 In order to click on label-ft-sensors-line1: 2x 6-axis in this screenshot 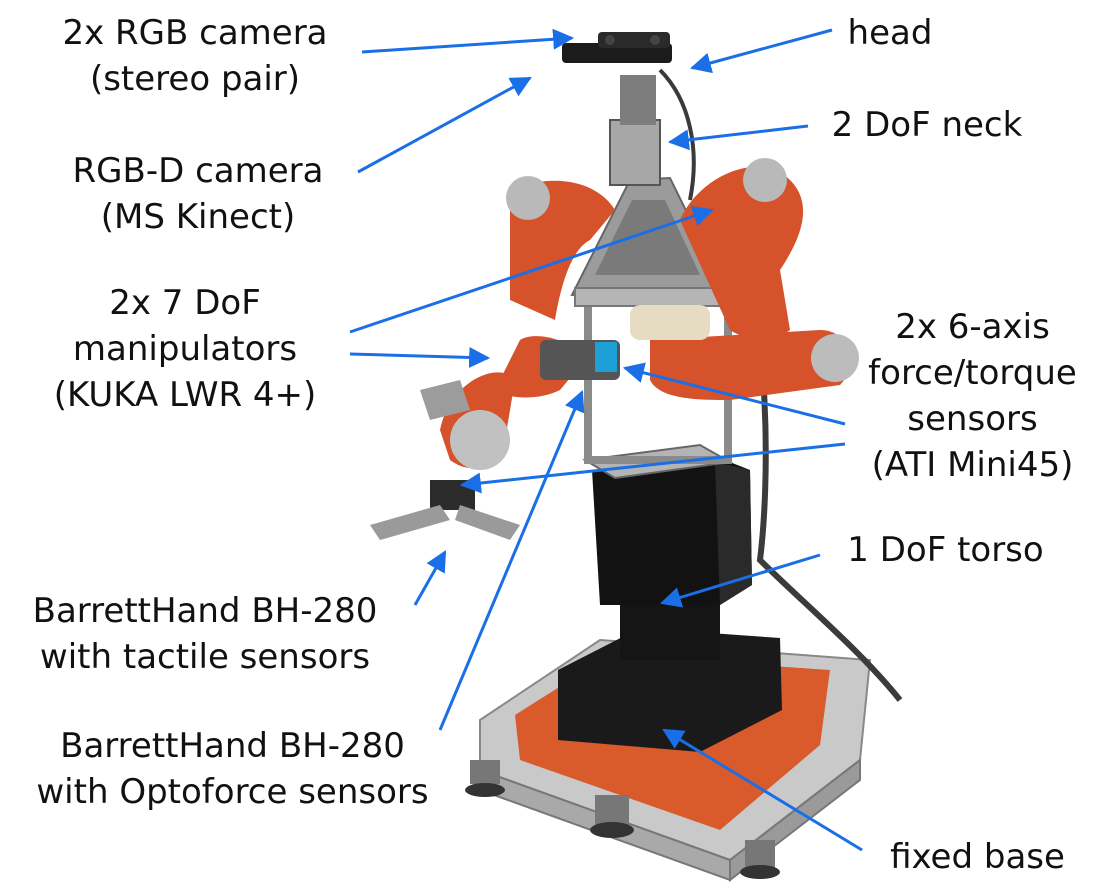, I will do `click(972, 327)`.